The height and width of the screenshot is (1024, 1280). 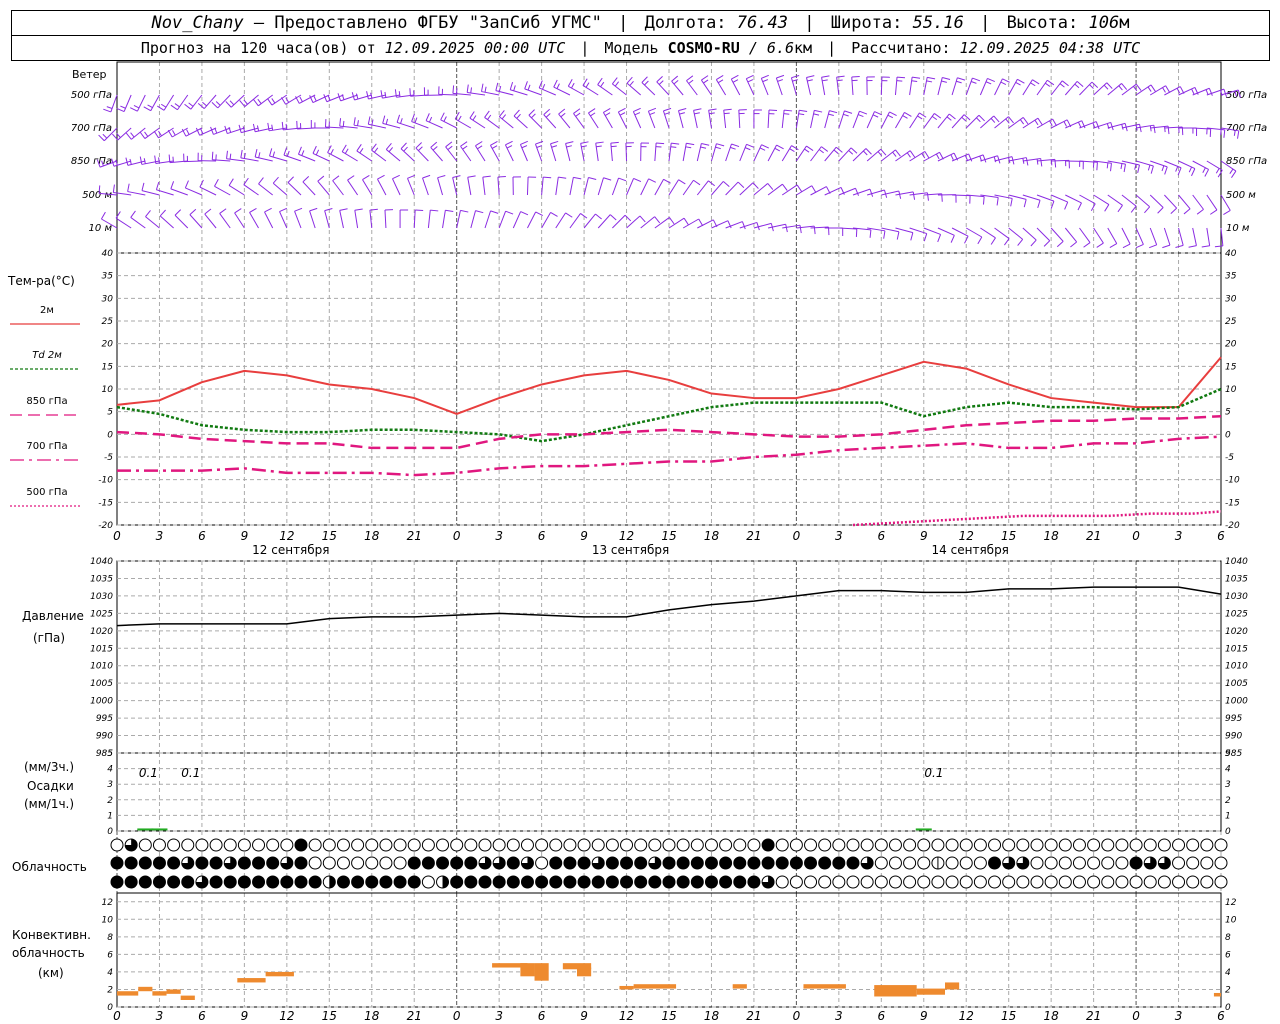 I want to click on press-ytick-left: 1000, so click(x=101, y=702).